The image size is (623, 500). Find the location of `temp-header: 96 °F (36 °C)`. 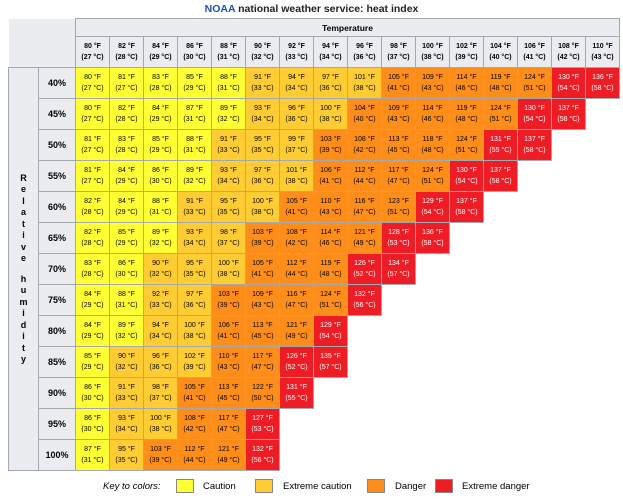

temp-header: 96 °F (36 °C) is located at coordinates (364, 52).